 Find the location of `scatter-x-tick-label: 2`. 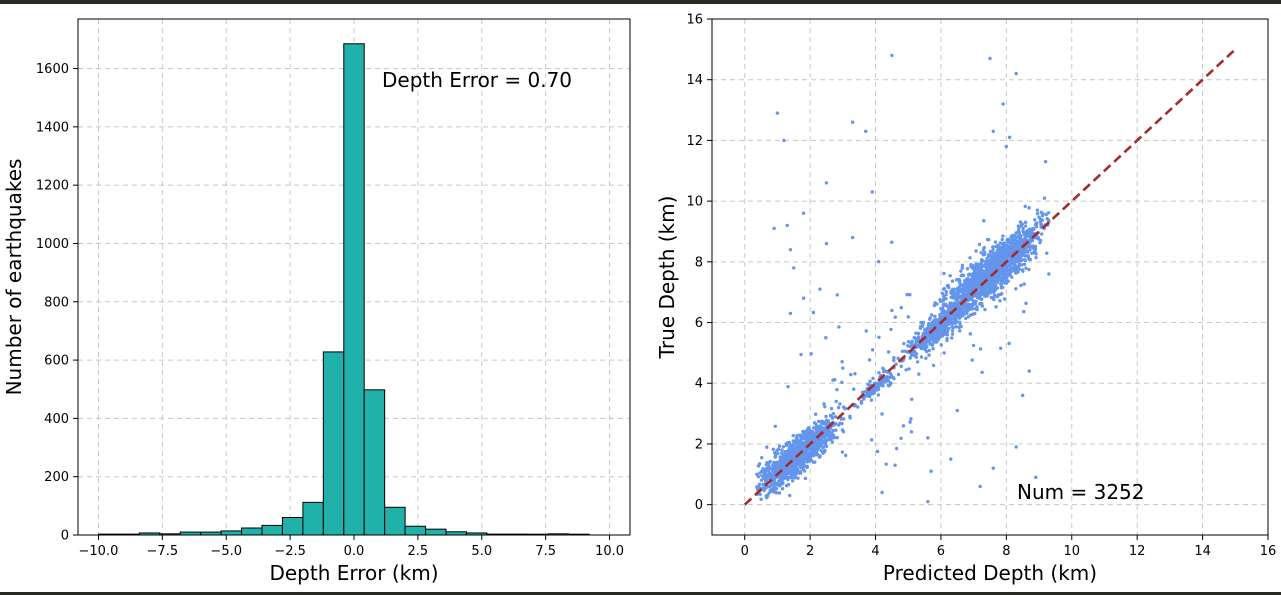

scatter-x-tick-label: 2 is located at coordinates (810, 551).